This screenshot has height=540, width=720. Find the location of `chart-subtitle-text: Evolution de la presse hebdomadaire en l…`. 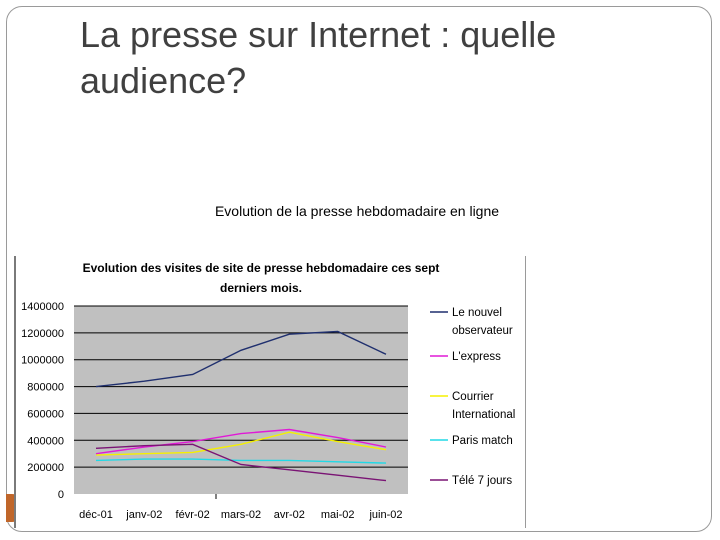

chart-subtitle-text: Evolution de la presse hebdomadaire en l… is located at coordinates (357, 211).